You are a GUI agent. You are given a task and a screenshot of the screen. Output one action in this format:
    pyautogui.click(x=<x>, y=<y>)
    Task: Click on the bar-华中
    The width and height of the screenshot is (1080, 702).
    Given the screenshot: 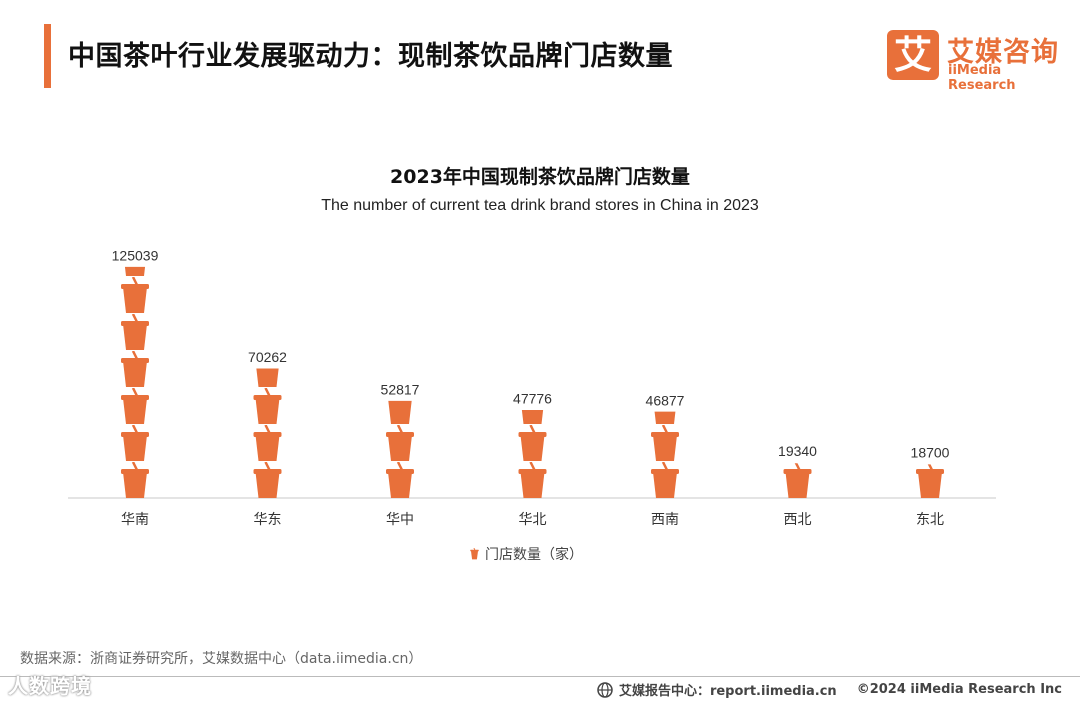 What is the action you would take?
    pyautogui.click(x=400, y=449)
    